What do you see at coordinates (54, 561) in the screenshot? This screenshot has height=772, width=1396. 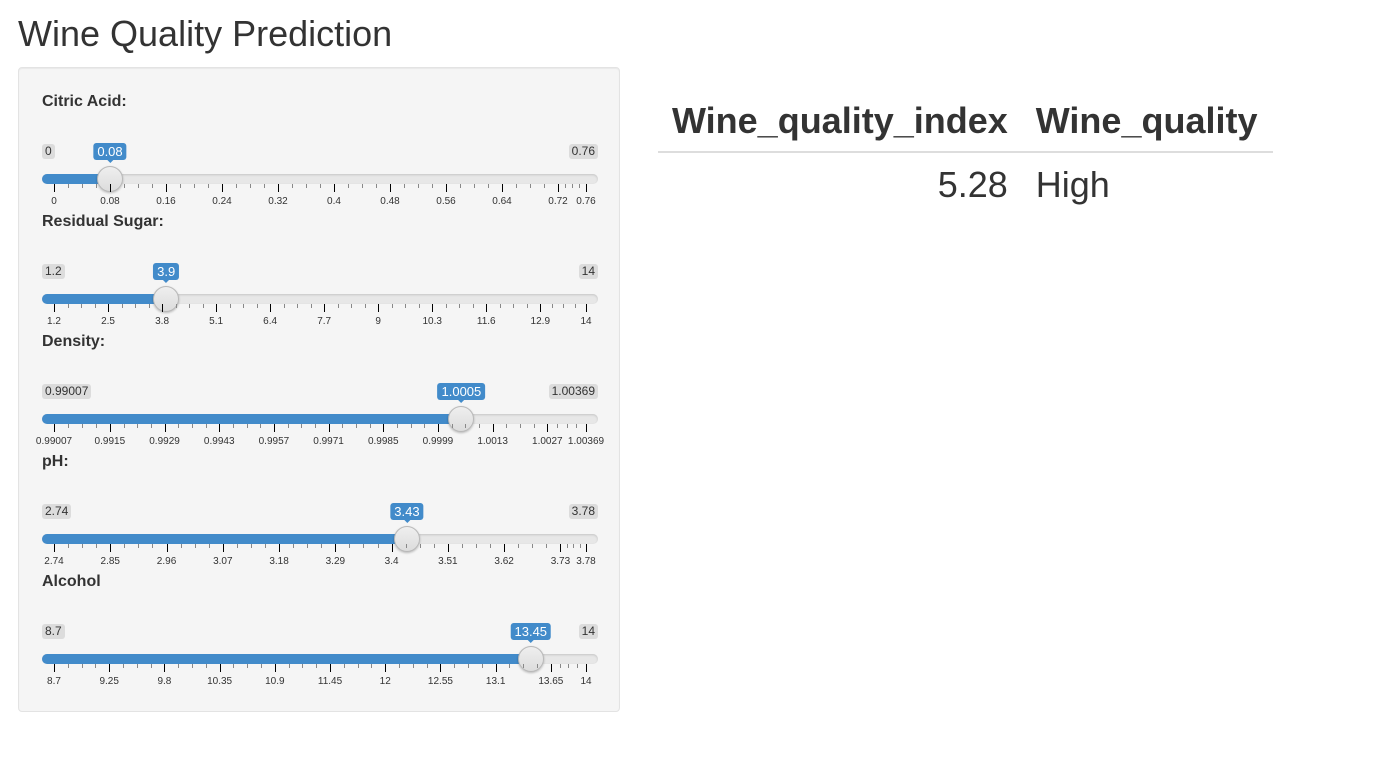 I see `slider-tick-label: 2.74` at bounding box center [54, 561].